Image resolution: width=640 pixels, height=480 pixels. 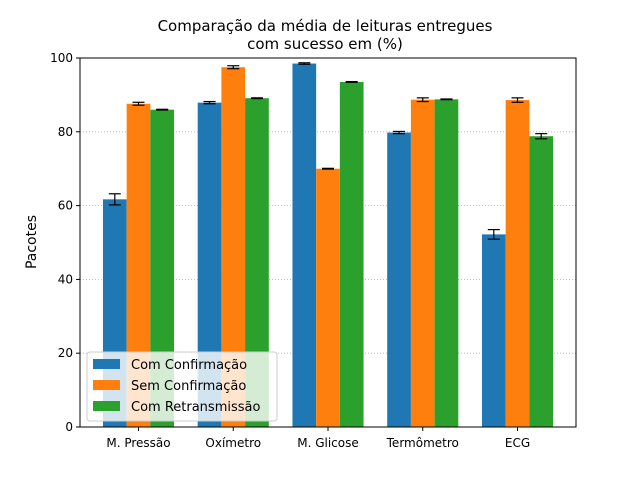 I want to click on legend-box, so click(x=182, y=386).